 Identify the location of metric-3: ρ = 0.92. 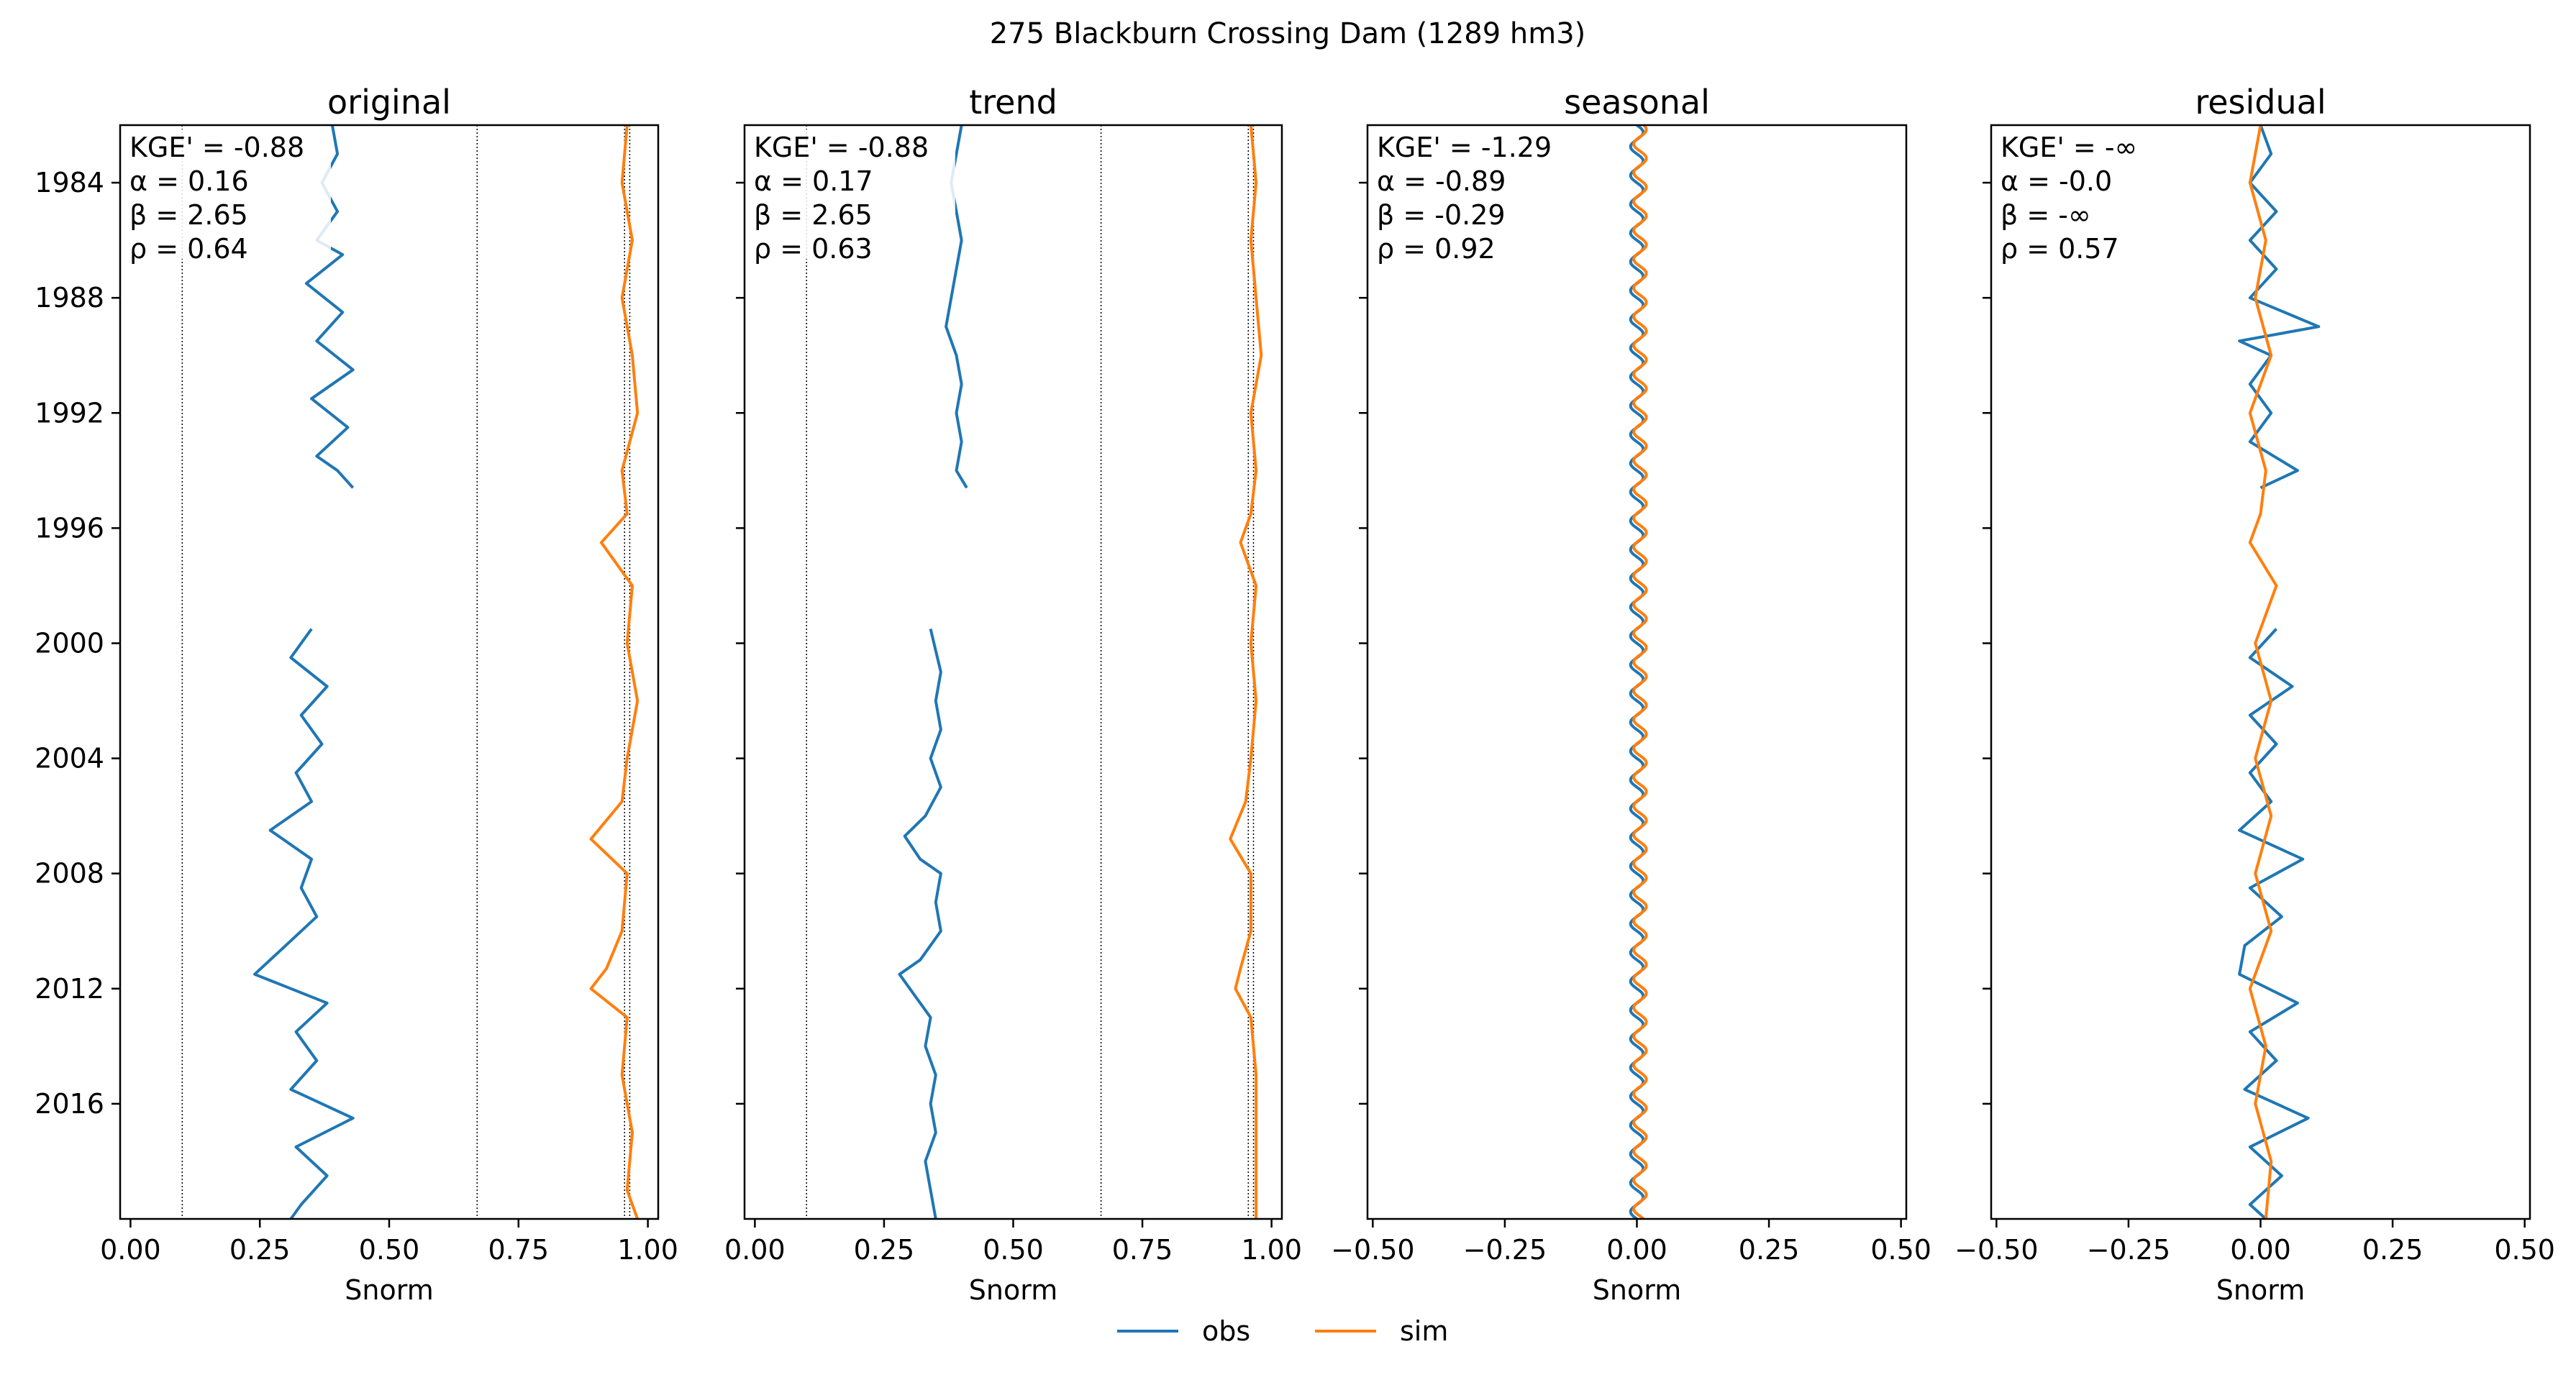
(1436, 249).